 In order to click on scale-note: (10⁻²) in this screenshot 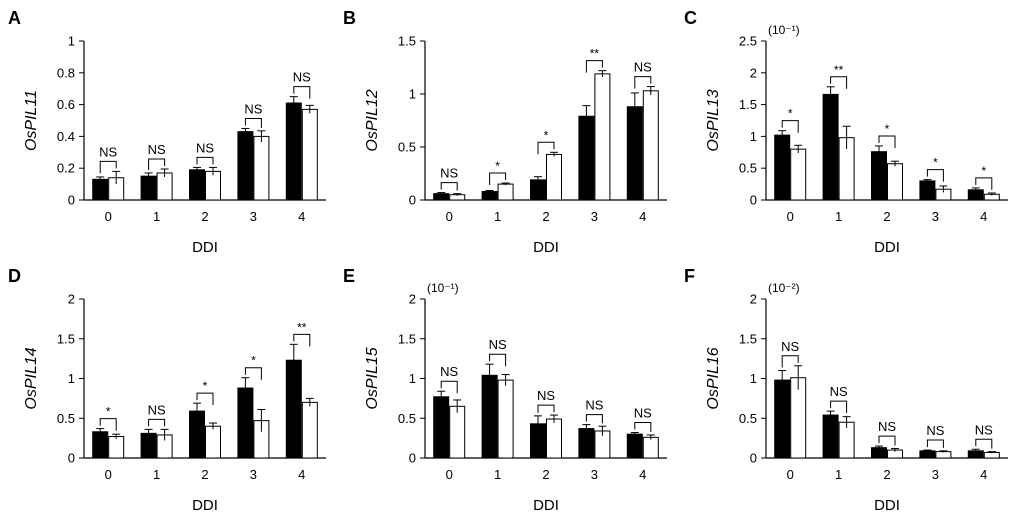, I will do `click(784, 288)`.